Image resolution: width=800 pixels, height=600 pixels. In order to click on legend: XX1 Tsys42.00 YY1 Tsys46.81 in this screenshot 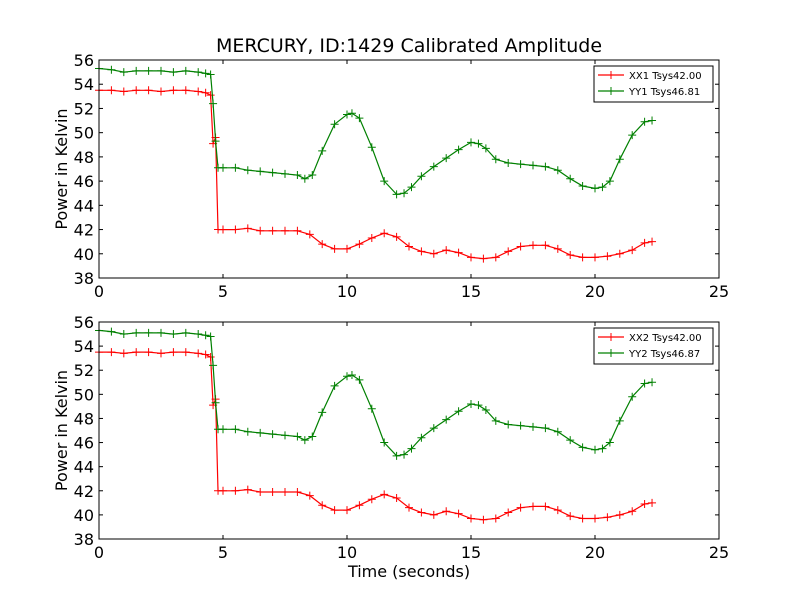, I will do `click(653, 84)`.